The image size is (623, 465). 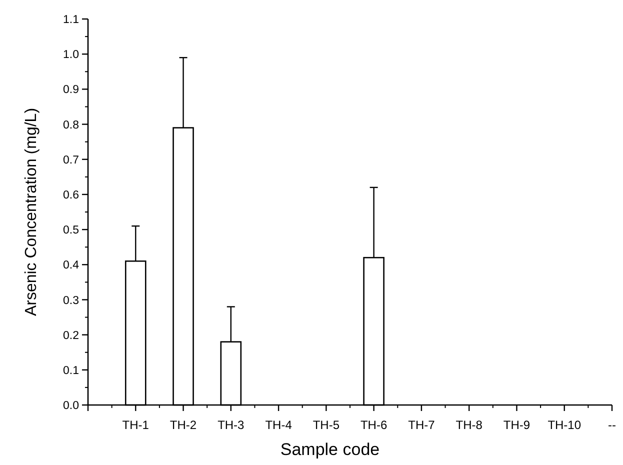 I want to click on x-tick-label: TH-2, so click(x=183, y=425).